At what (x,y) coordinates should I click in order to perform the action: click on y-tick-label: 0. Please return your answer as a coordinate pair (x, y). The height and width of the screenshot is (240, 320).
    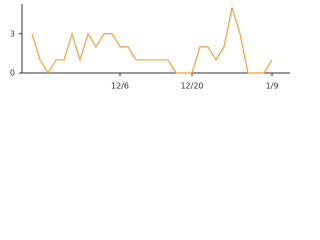
    Looking at the image, I should click on (12, 73).